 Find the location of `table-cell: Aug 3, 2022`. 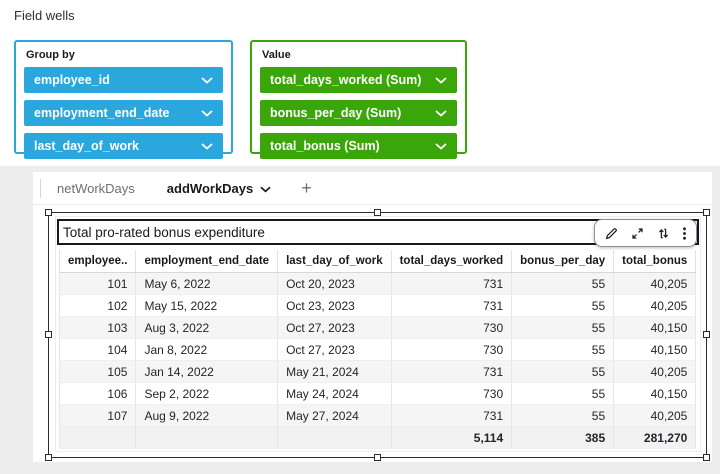

table-cell: Aug 3, 2022 is located at coordinates (207, 327).